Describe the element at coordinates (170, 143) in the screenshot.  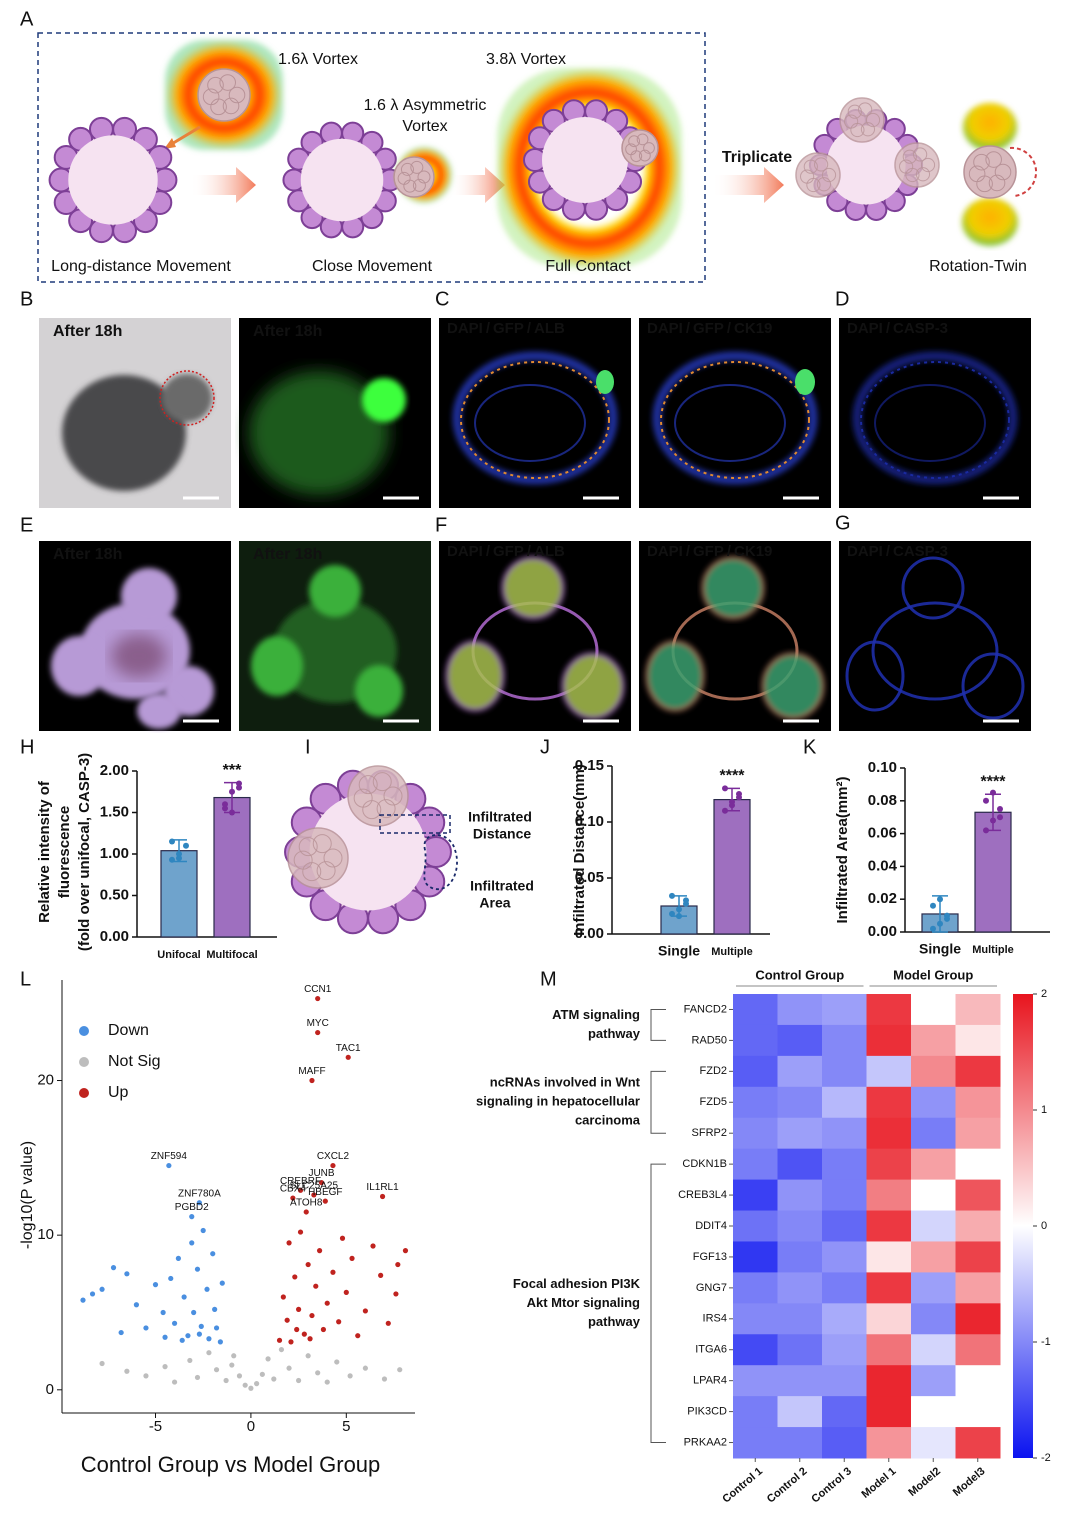
I see `pointer-head` at that location.